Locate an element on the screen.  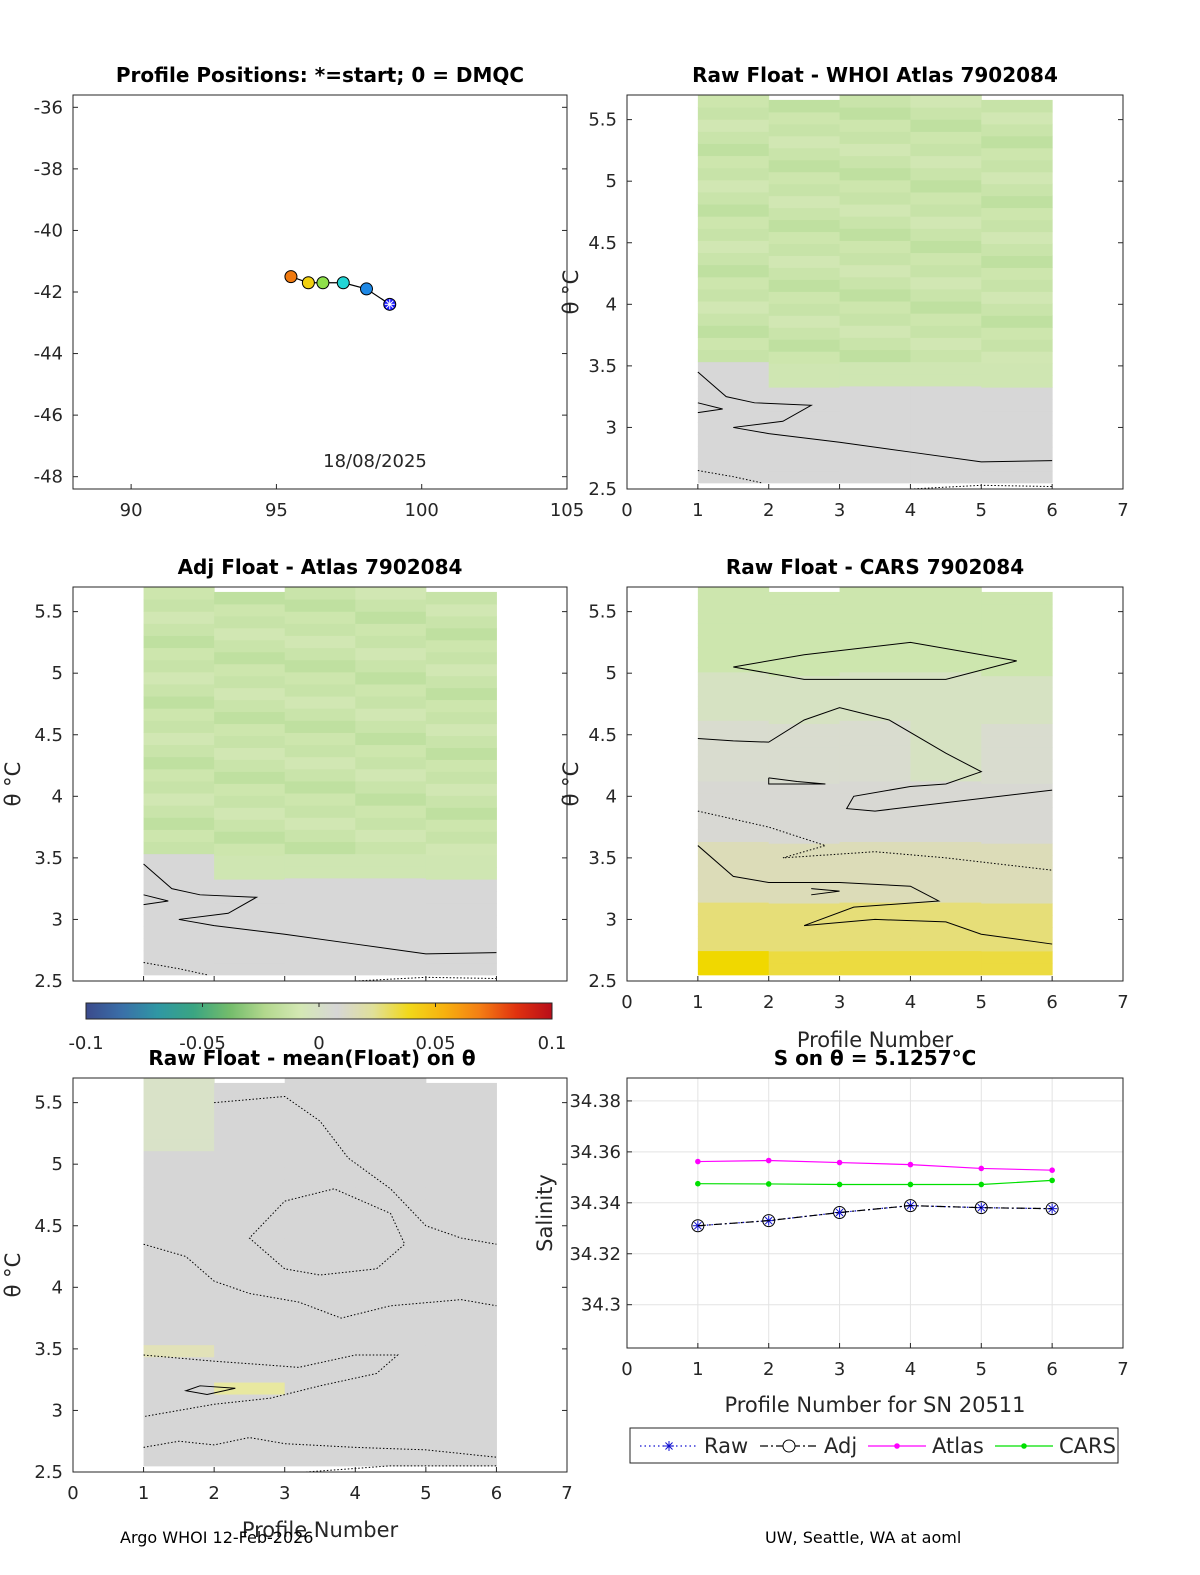
salinity-title: S on θ = 5.1257°C is located at coordinates (875, 1058).